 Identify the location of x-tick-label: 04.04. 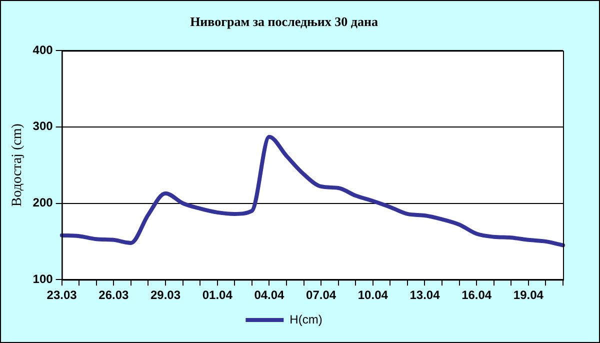
(269, 295).